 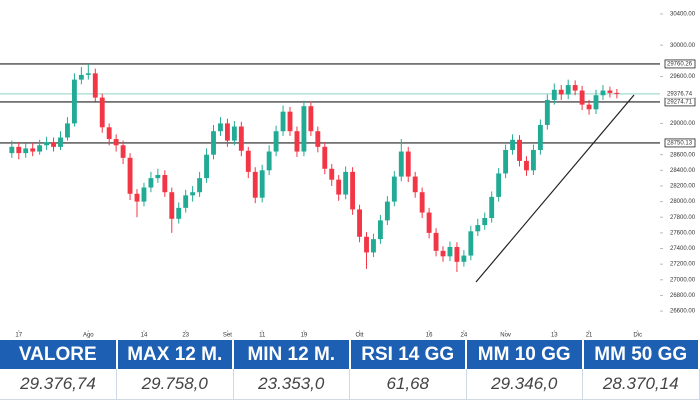 I want to click on level-label-box, so click(x=680, y=64).